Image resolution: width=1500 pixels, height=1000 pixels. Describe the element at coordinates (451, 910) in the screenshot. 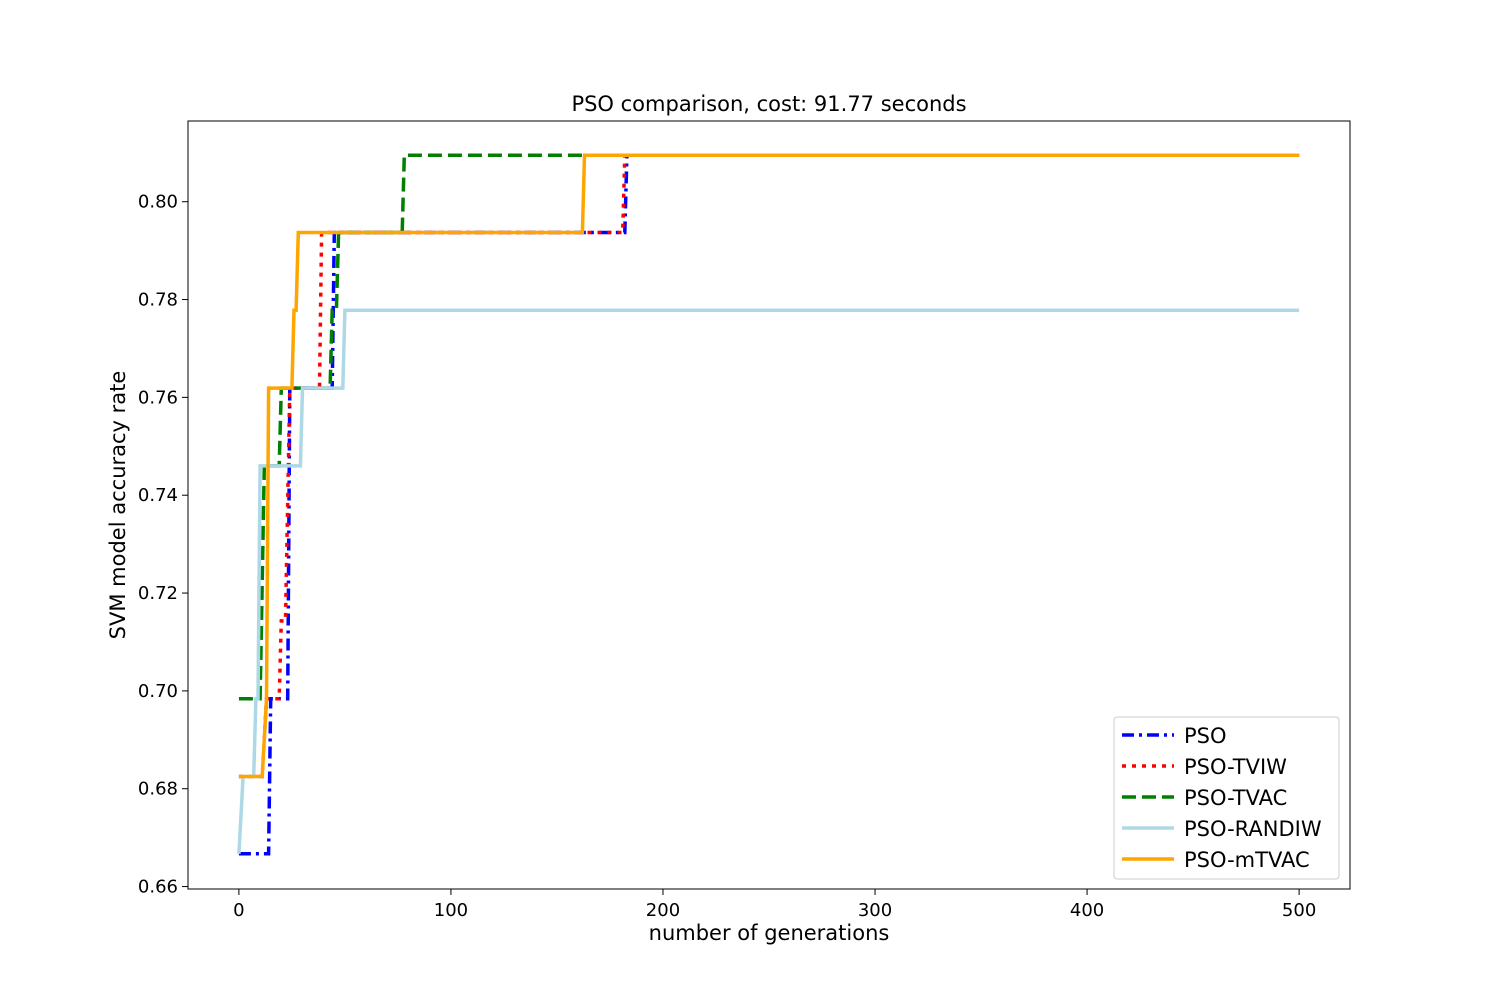

I see `x-tick-label: 100` at that location.